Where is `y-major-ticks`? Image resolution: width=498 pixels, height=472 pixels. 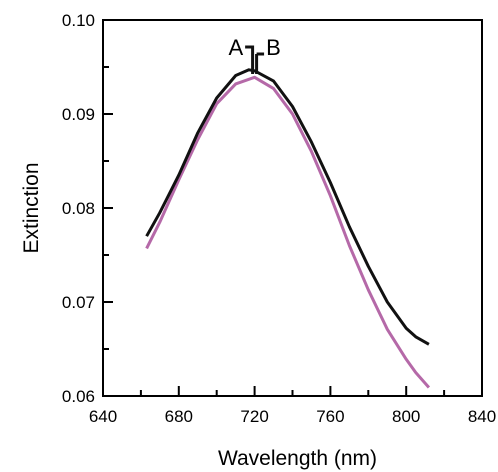 y-major-ticks is located at coordinates (108, 208).